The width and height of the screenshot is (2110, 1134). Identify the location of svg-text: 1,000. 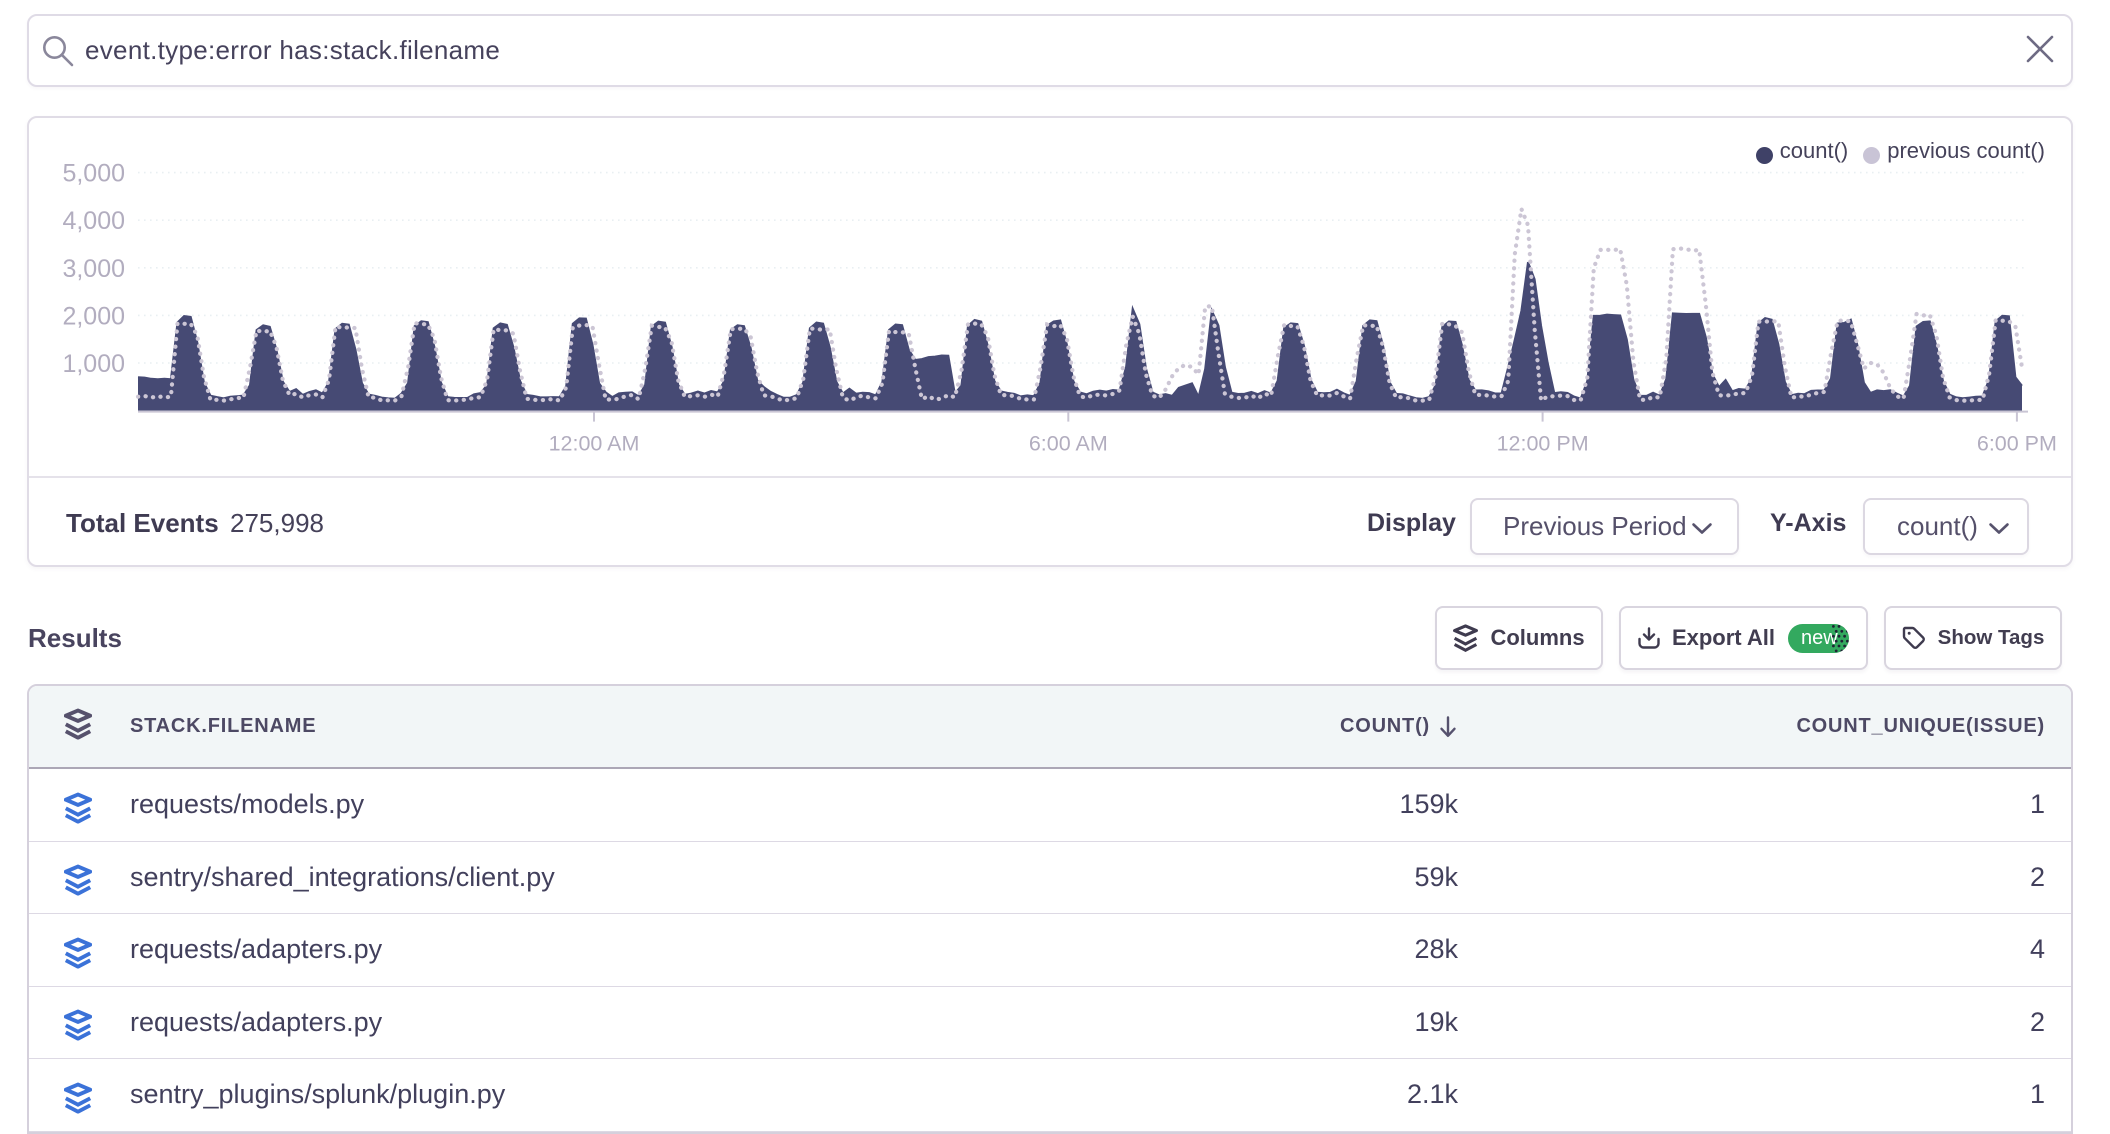
(93, 364).